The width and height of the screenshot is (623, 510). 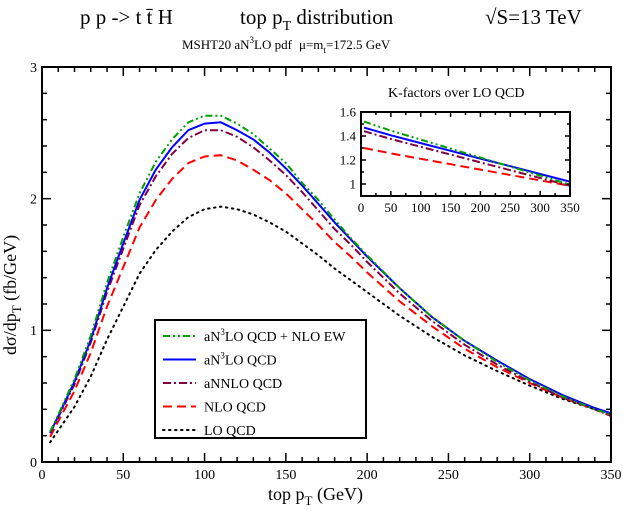 I want to click on legend-label: aN3LO QCD + NLO EW, so click(x=275, y=336).